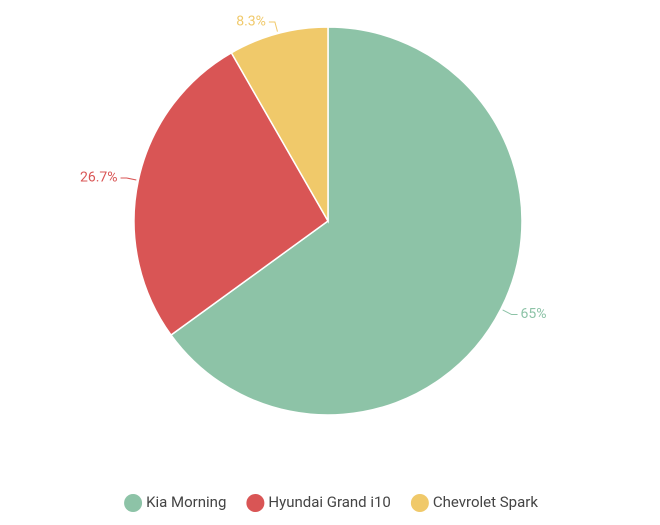 This screenshot has height=525, width=660. I want to click on slice-label: 65%, so click(534, 314).